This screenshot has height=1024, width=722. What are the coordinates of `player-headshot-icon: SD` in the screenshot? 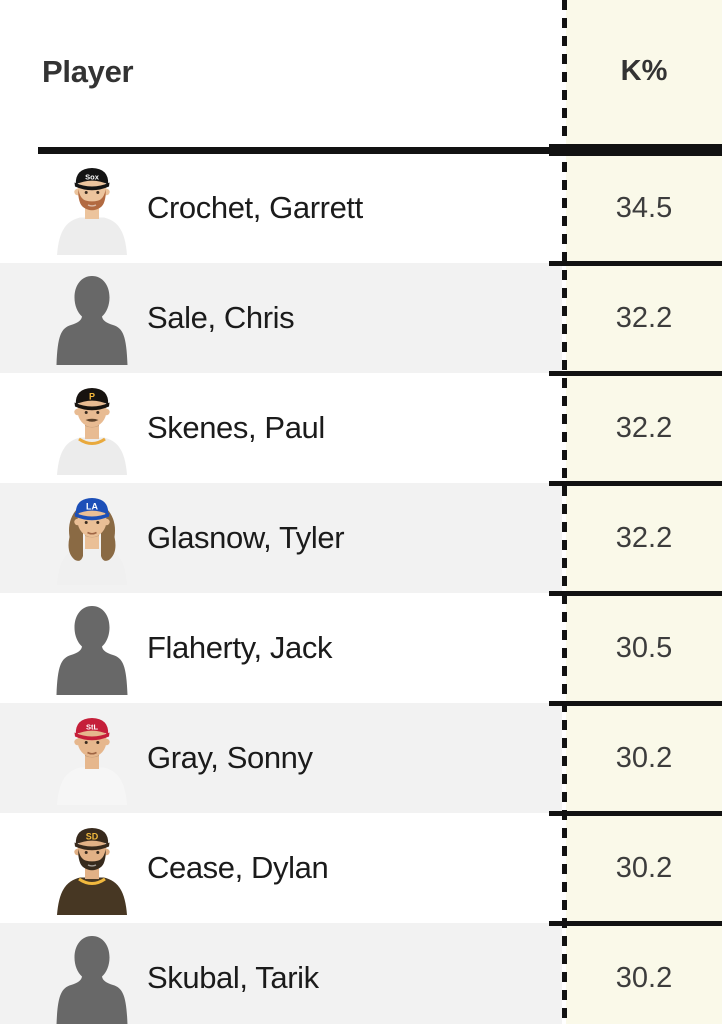 It's located at (92, 869).